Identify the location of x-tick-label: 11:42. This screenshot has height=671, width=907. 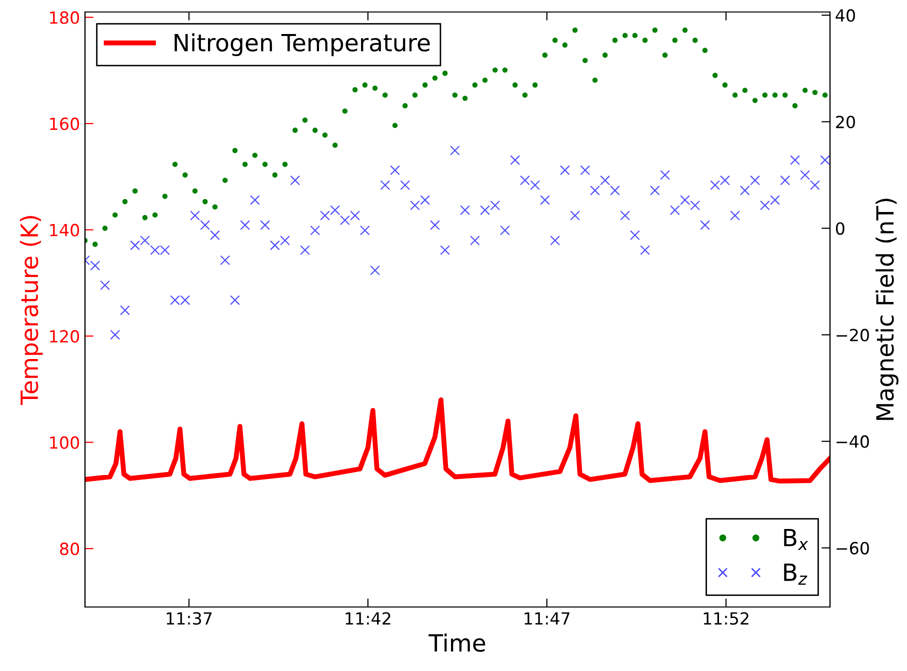
(368, 618).